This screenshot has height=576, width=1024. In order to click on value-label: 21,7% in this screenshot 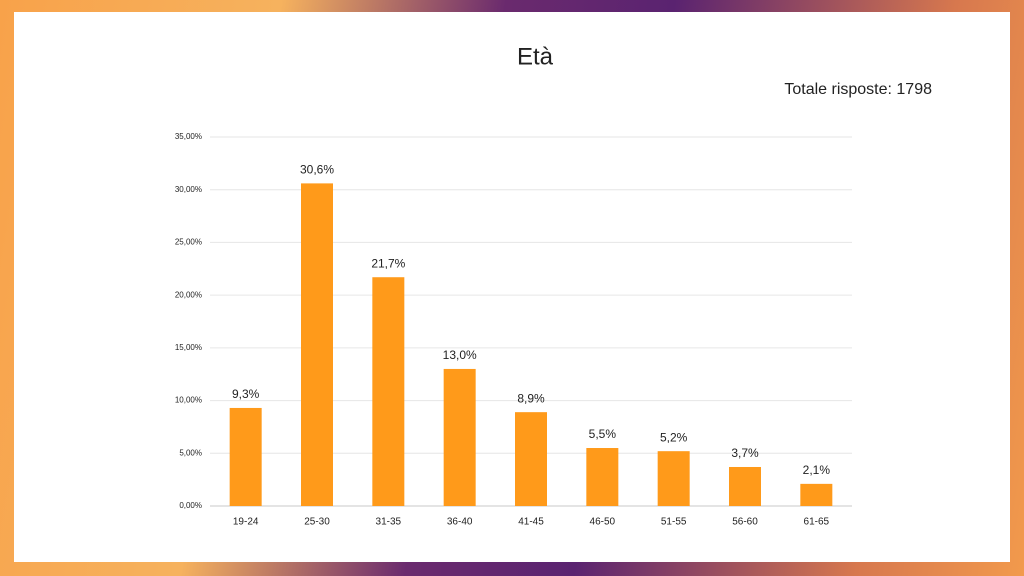, I will do `click(388, 263)`.